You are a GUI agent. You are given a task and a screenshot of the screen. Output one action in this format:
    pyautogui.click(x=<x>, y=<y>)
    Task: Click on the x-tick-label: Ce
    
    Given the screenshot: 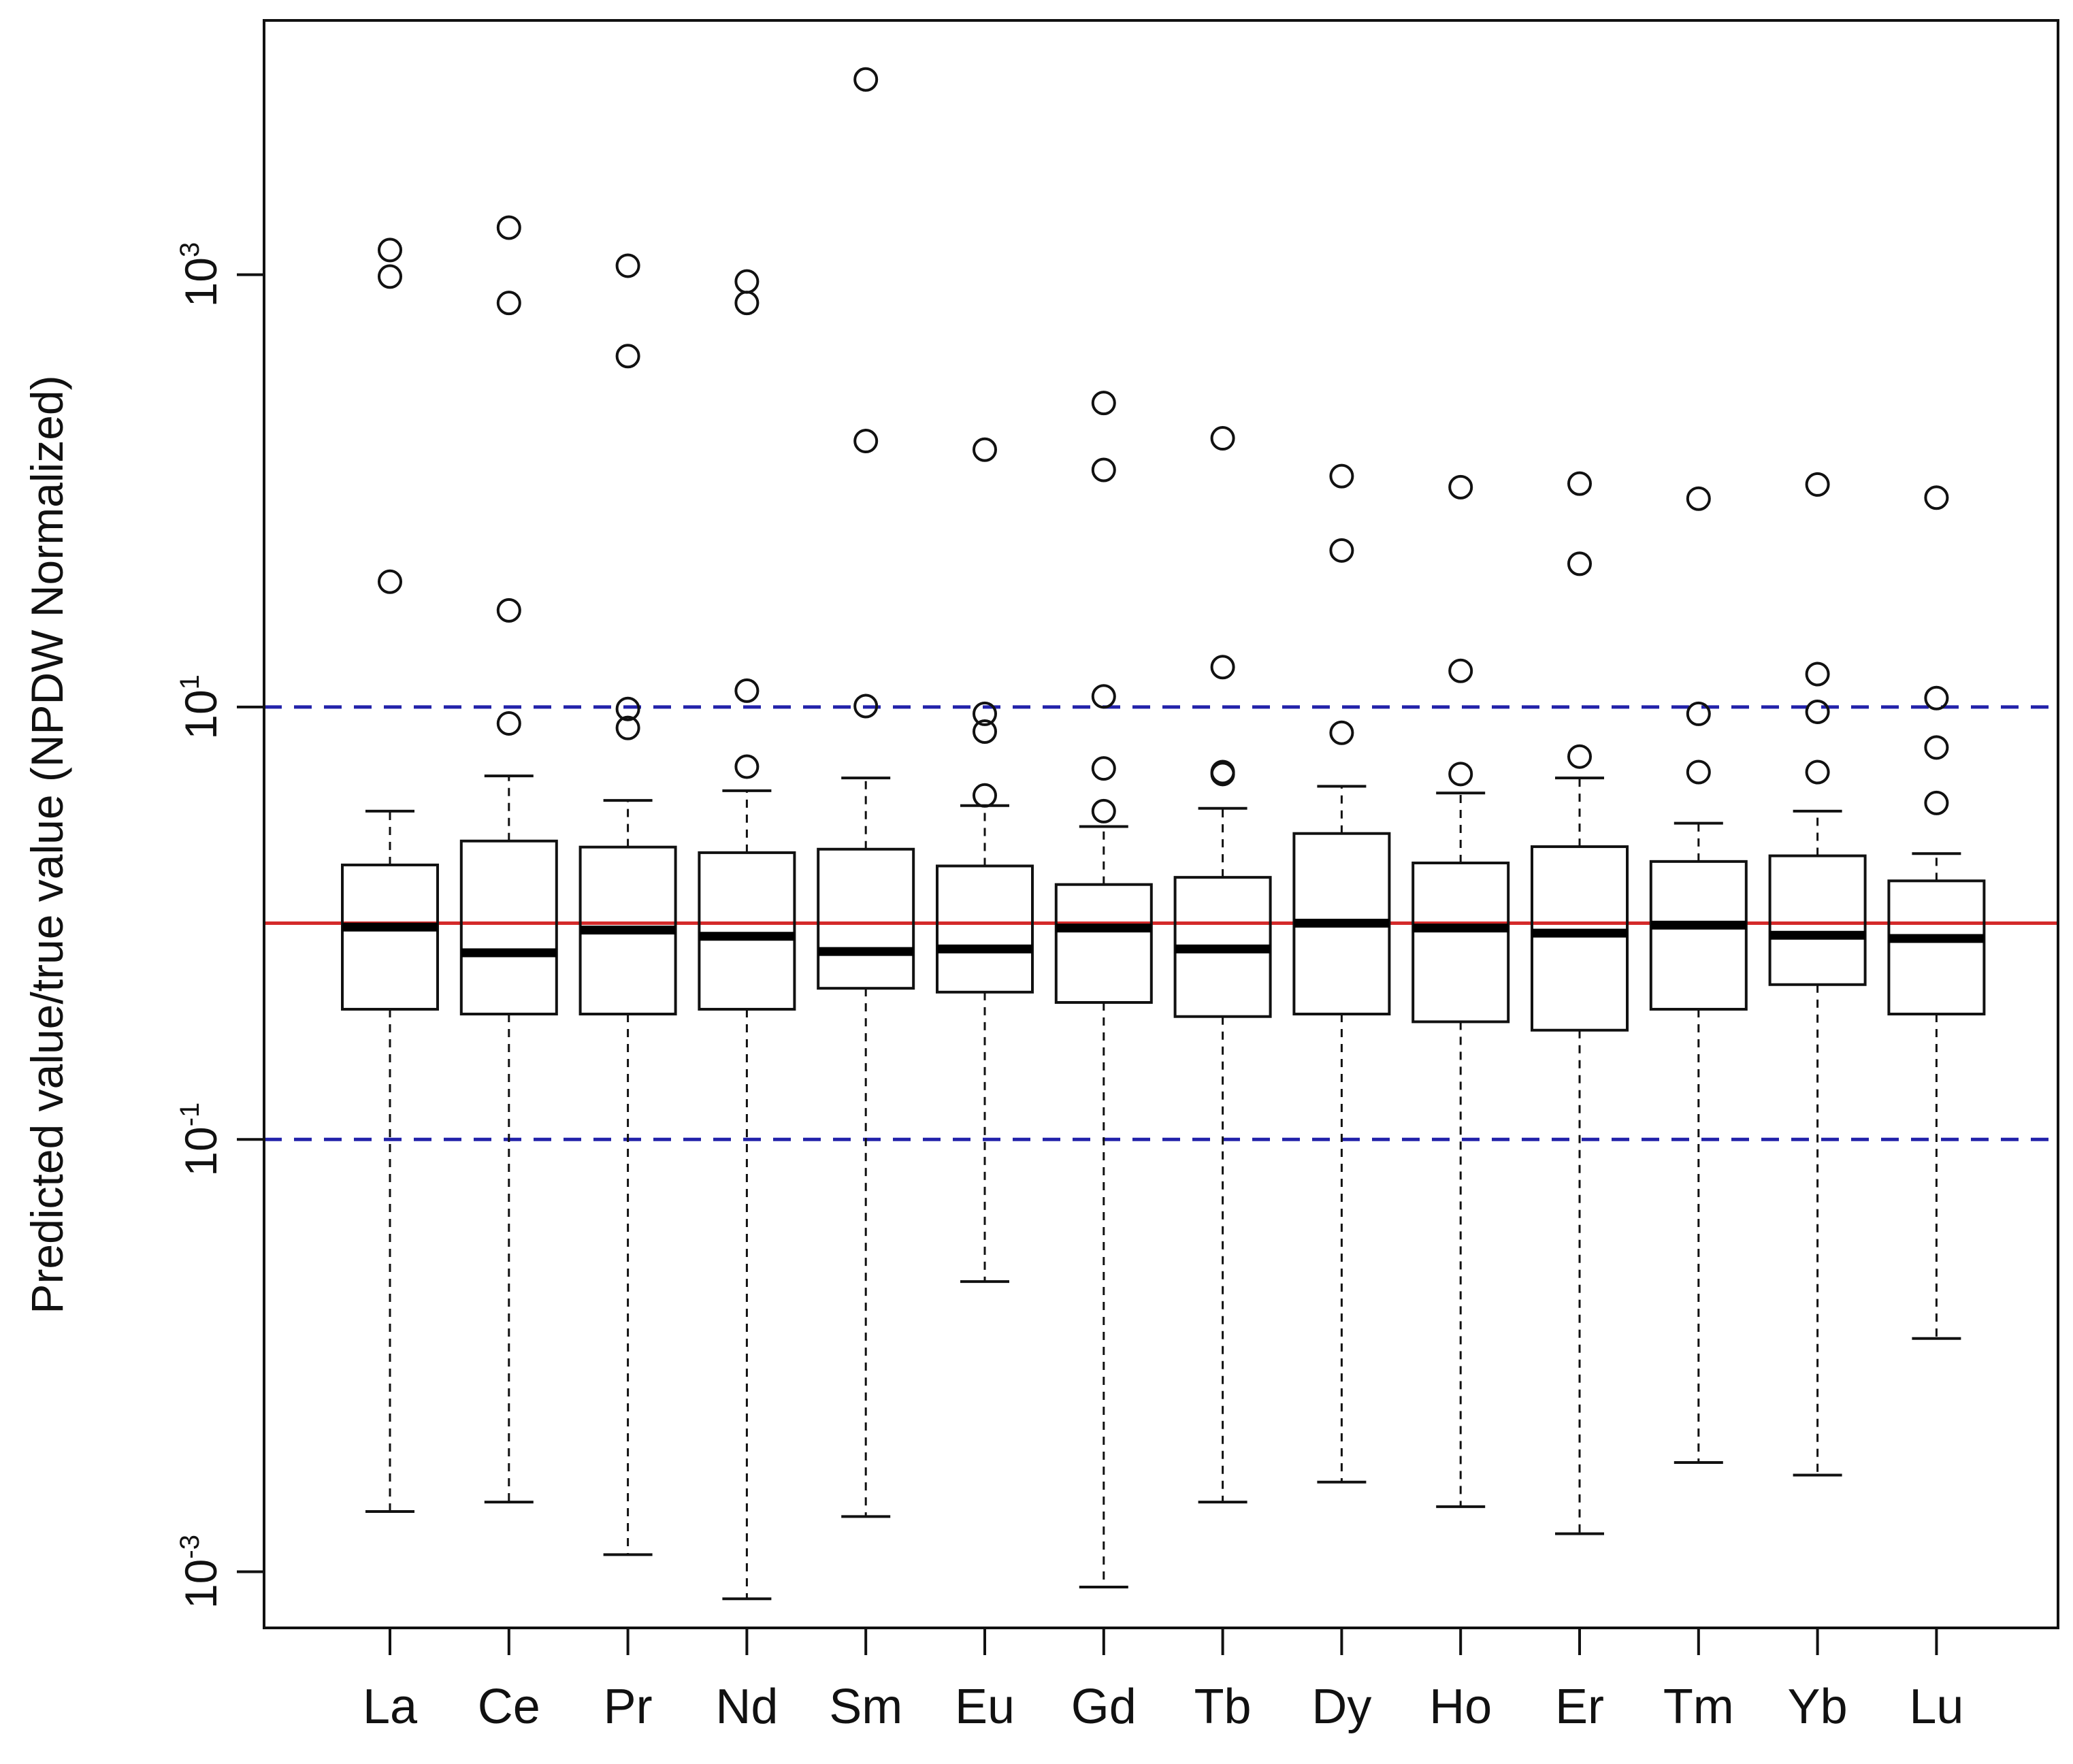 What is the action you would take?
    pyautogui.click(x=509, y=1707)
    